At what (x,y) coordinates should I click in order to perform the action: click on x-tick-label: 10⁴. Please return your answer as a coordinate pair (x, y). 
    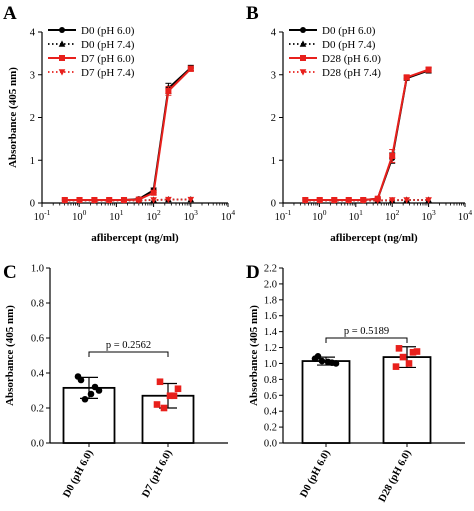
    Looking at the image, I should click on (465, 215).